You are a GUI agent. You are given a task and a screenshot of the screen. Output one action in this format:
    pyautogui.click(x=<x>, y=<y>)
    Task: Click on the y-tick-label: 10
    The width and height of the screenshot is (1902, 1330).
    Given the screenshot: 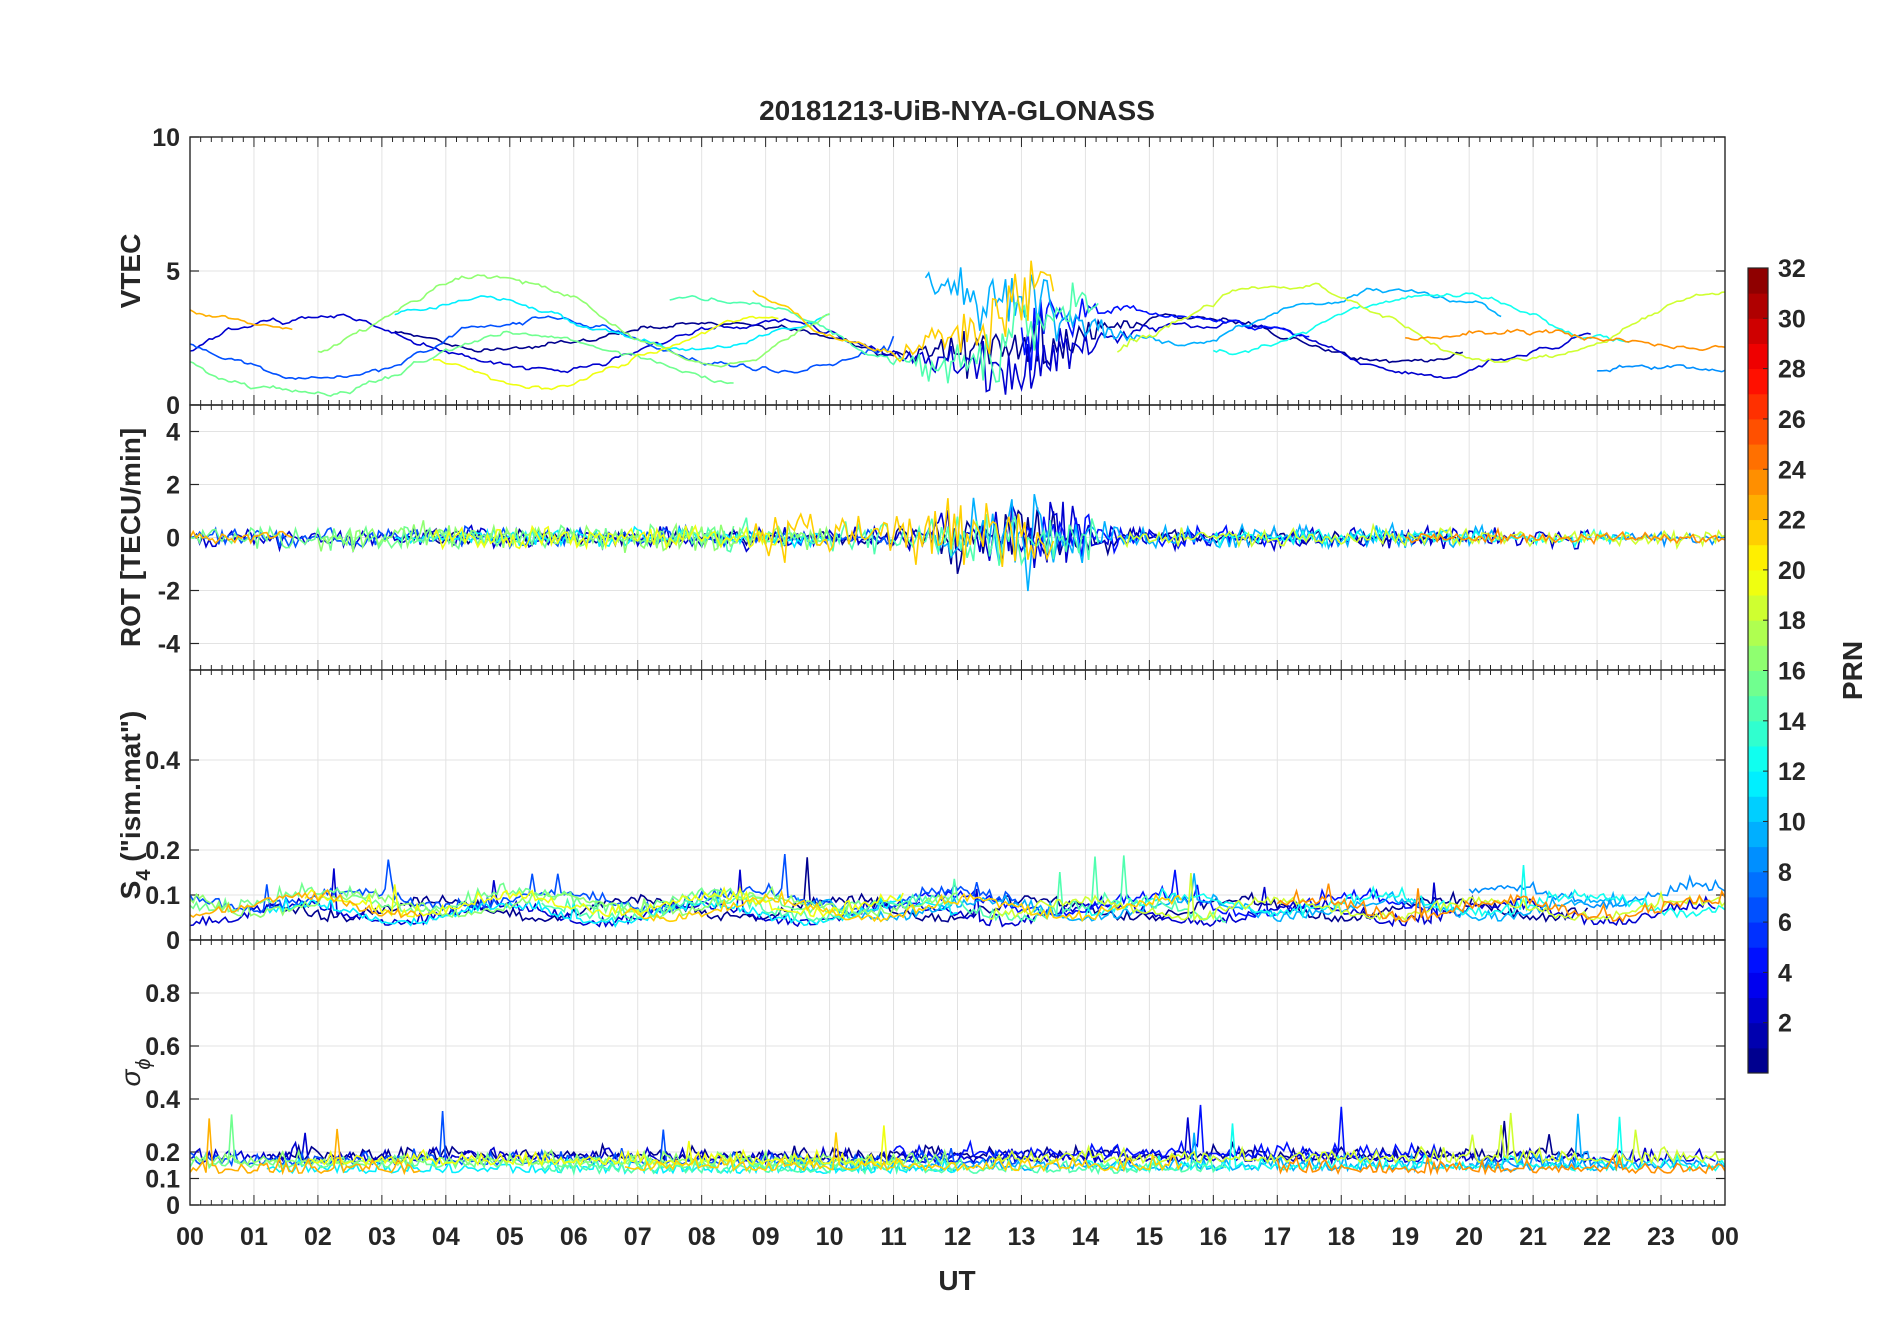 What is the action you would take?
    pyautogui.click(x=166, y=138)
    